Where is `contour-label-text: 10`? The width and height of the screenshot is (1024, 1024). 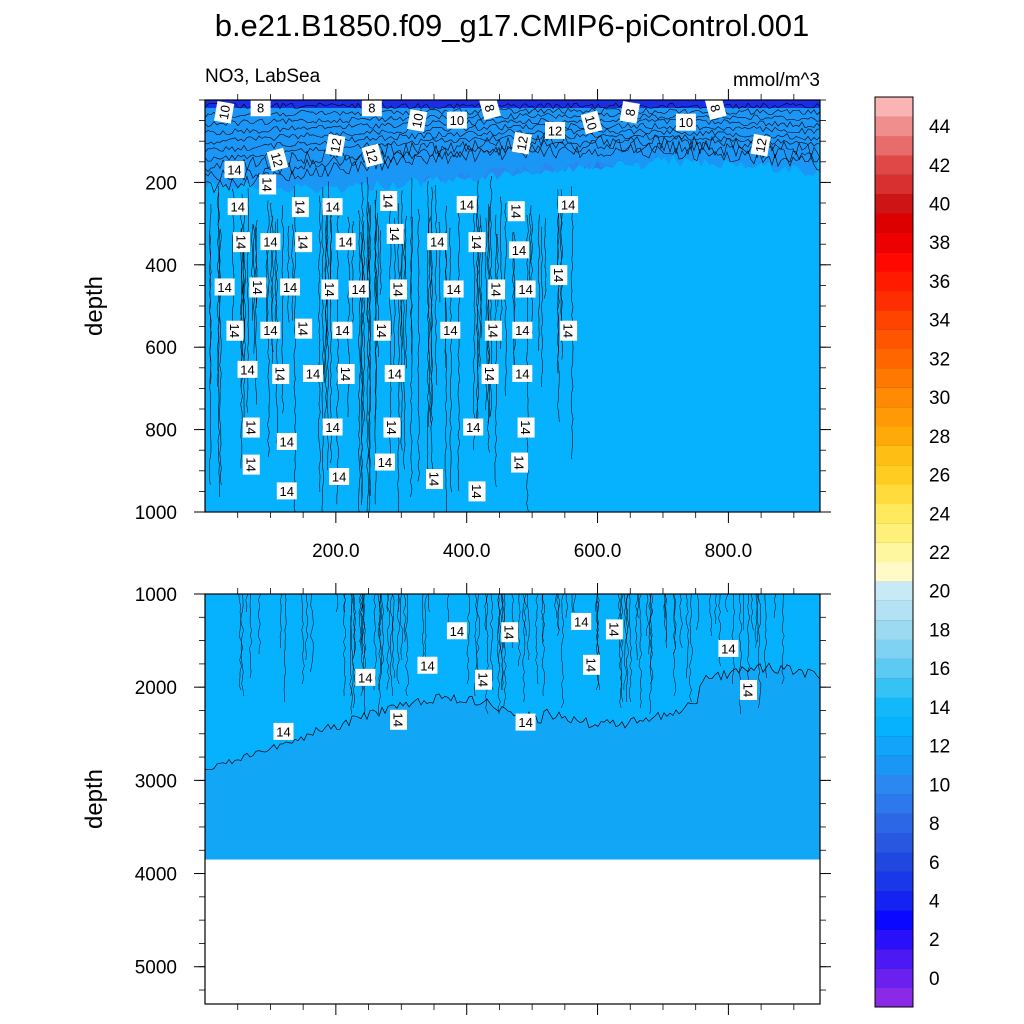 contour-label-text: 10 is located at coordinates (591, 123).